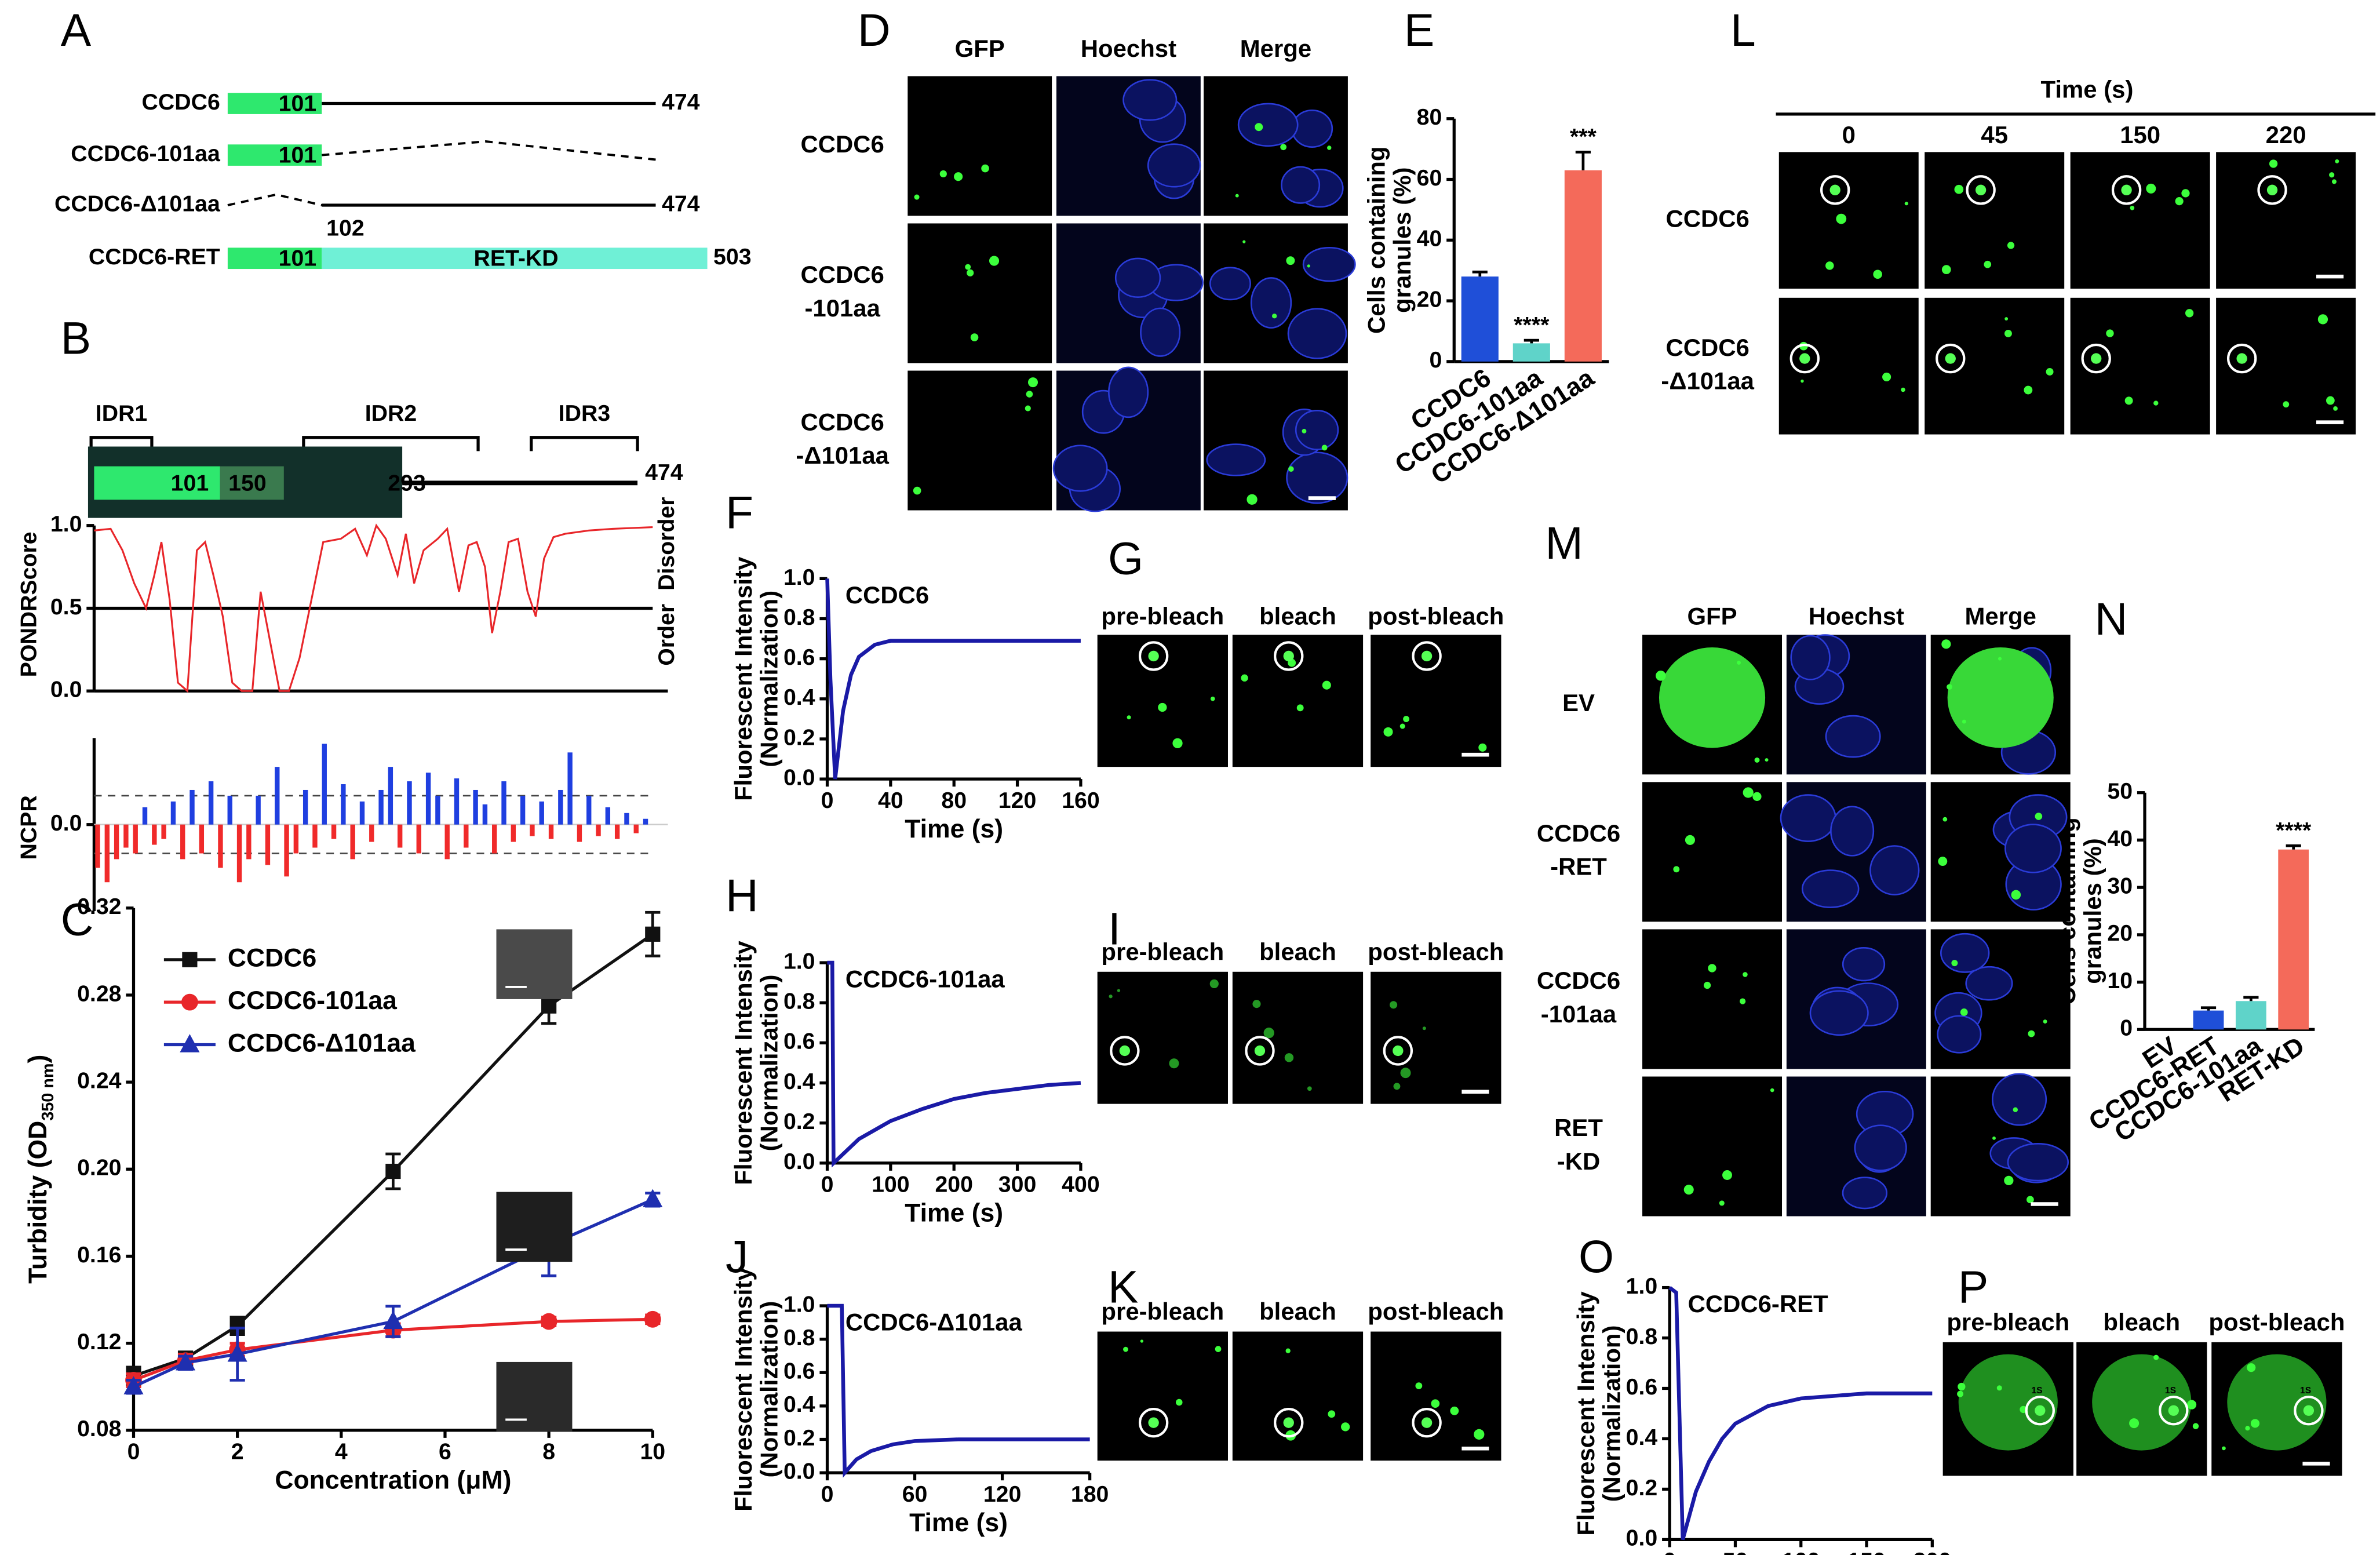 Image resolution: width=2380 pixels, height=1555 pixels. What do you see at coordinates (2087, 90) in the screenshot?
I see `time-header: Time (s)` at bounding box center [2087, 90].